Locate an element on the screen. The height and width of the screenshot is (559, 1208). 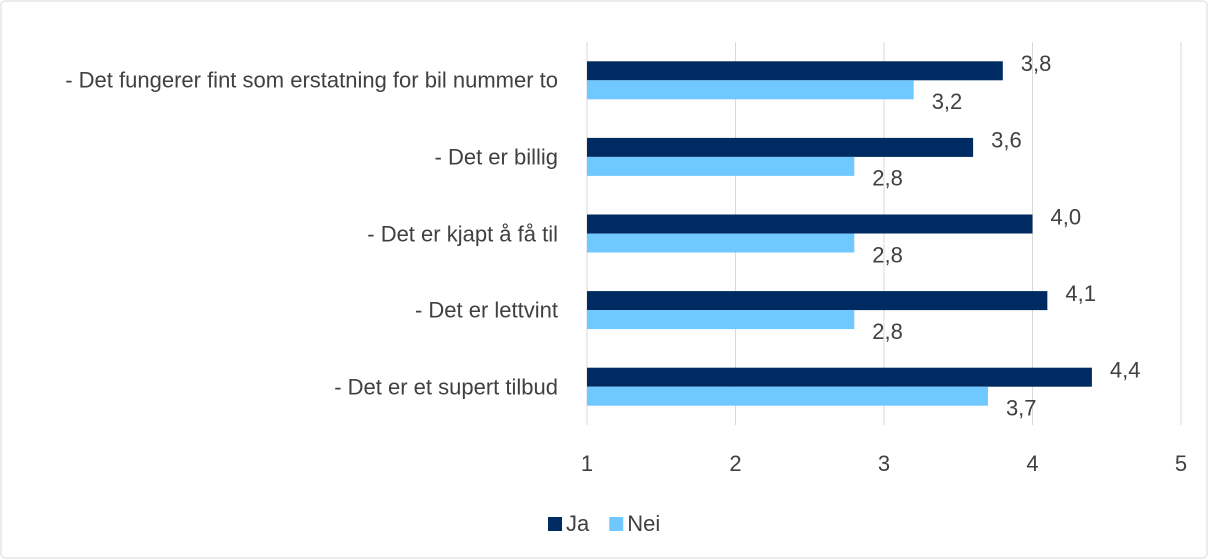
value-label: 4,4 is located at coordinates (1125, 370).